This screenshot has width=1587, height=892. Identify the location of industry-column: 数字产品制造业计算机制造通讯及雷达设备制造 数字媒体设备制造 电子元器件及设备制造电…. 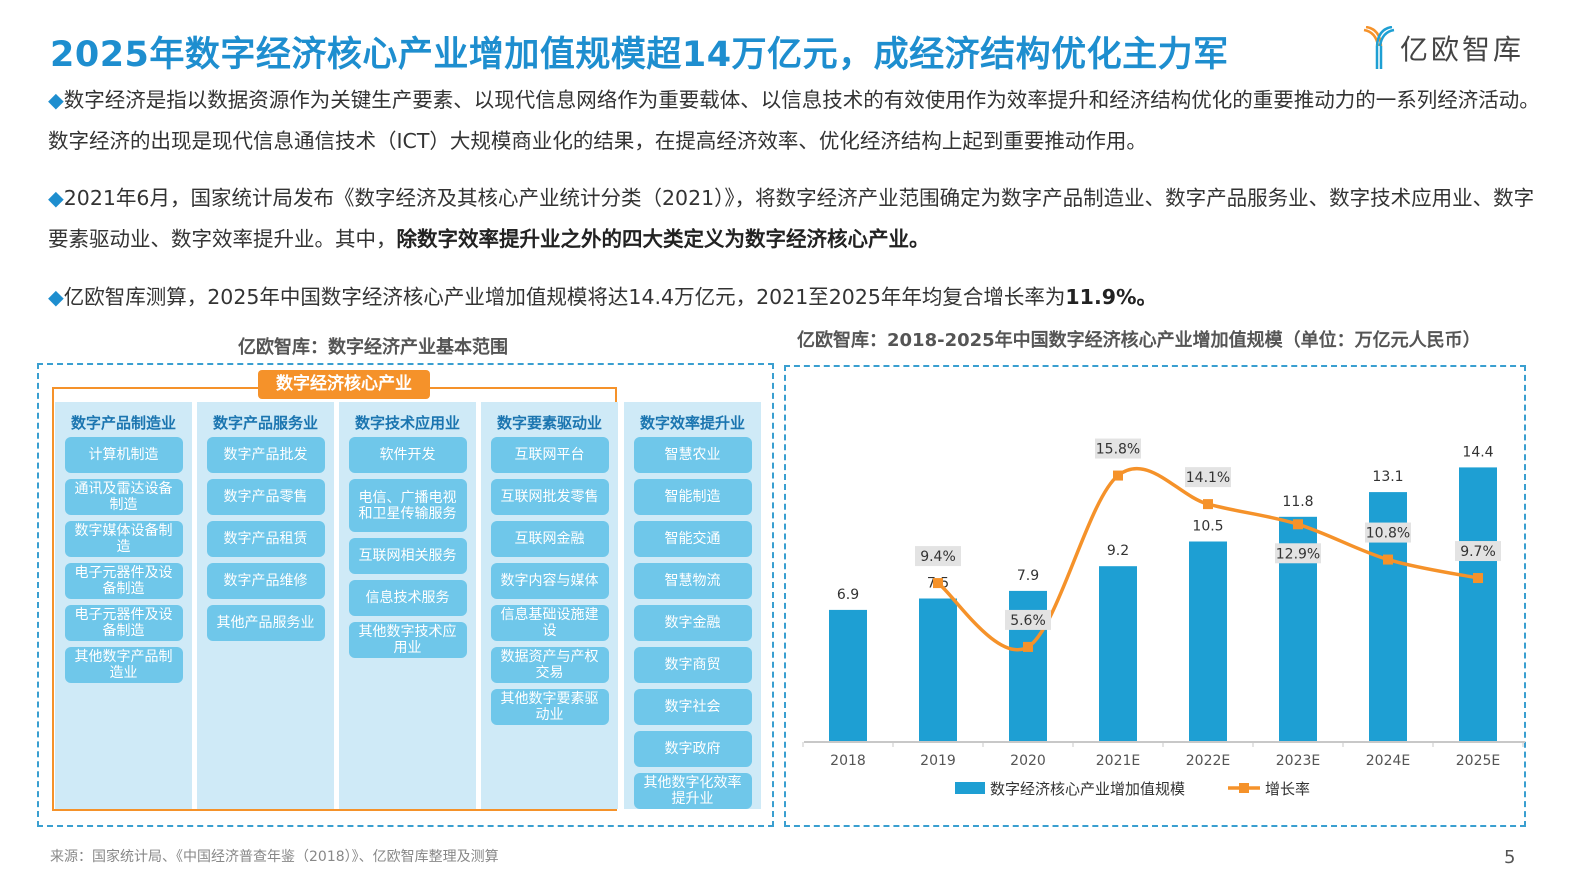
(123, 605).